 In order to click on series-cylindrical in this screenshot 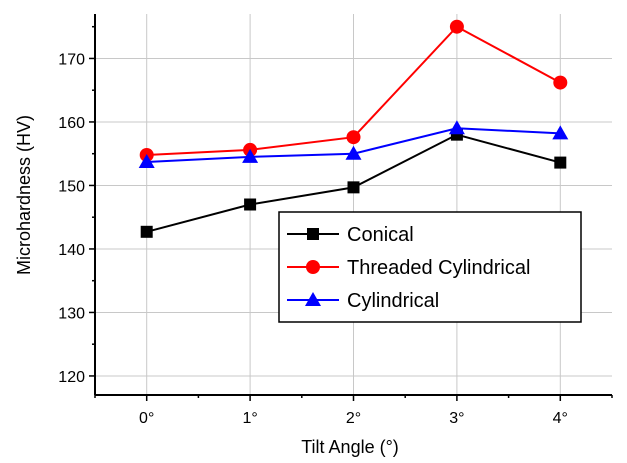, I will do `click(353, 144)`.